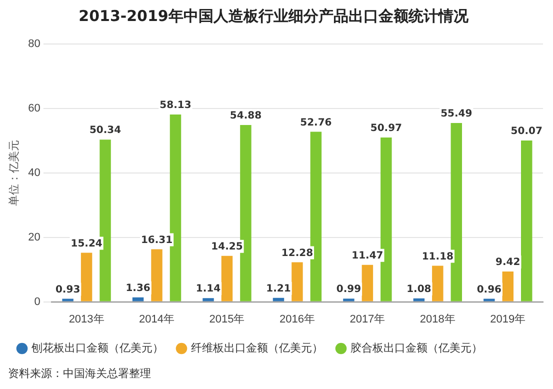 This screenshot has width=553, height=389. What do you see at coordinates (508, 319) in the screenshot?
I see `x-tick-label: 2019年` at bounding box center [508, 319].